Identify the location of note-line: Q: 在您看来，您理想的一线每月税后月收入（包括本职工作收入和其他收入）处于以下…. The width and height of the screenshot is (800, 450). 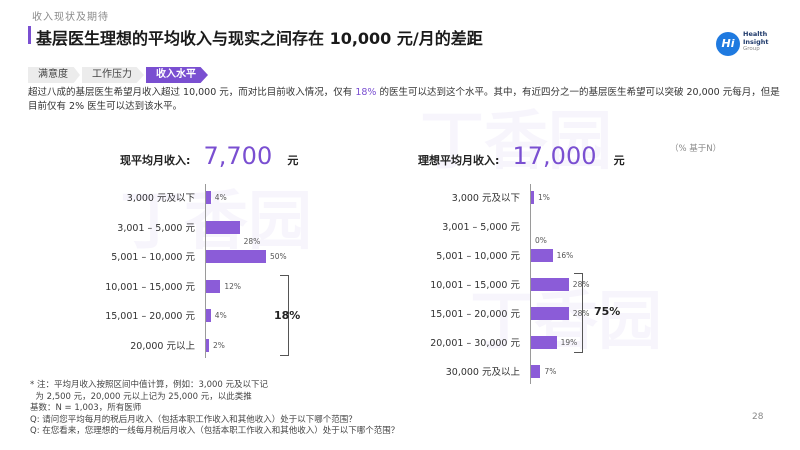
(215, 431).